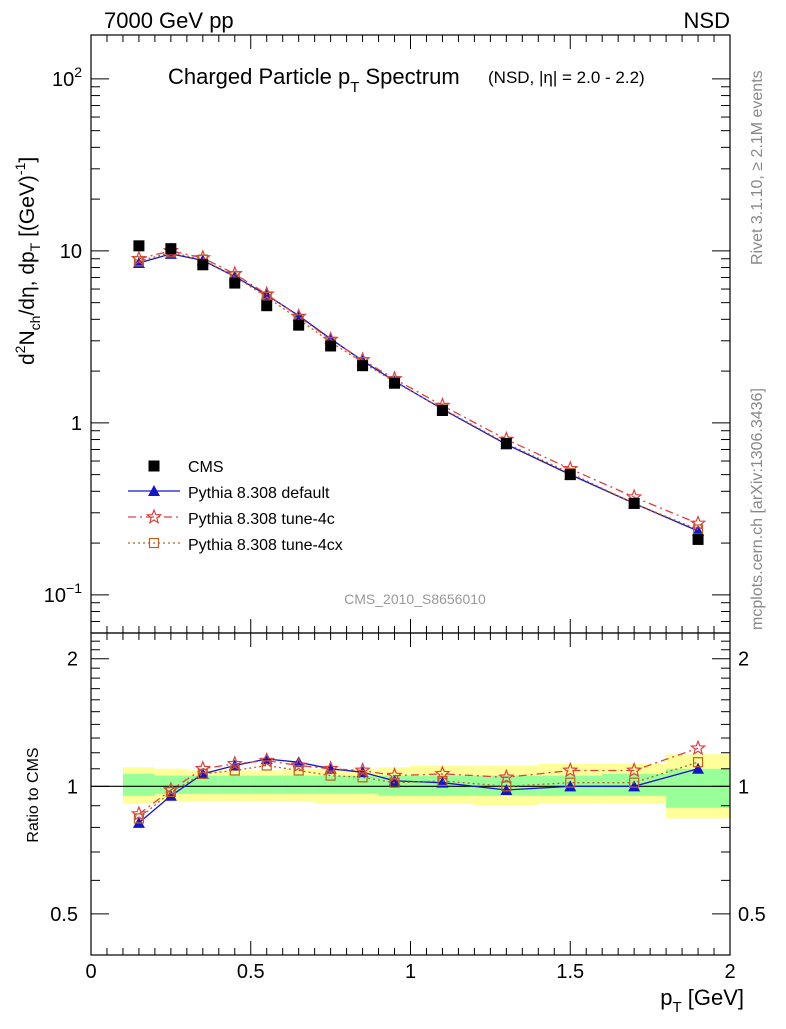 The width and height of the screenshot is (786, 1029). Describe the element at coordinates (666, 997) in the screenshot. I see `xlabel-p: p` at that location.